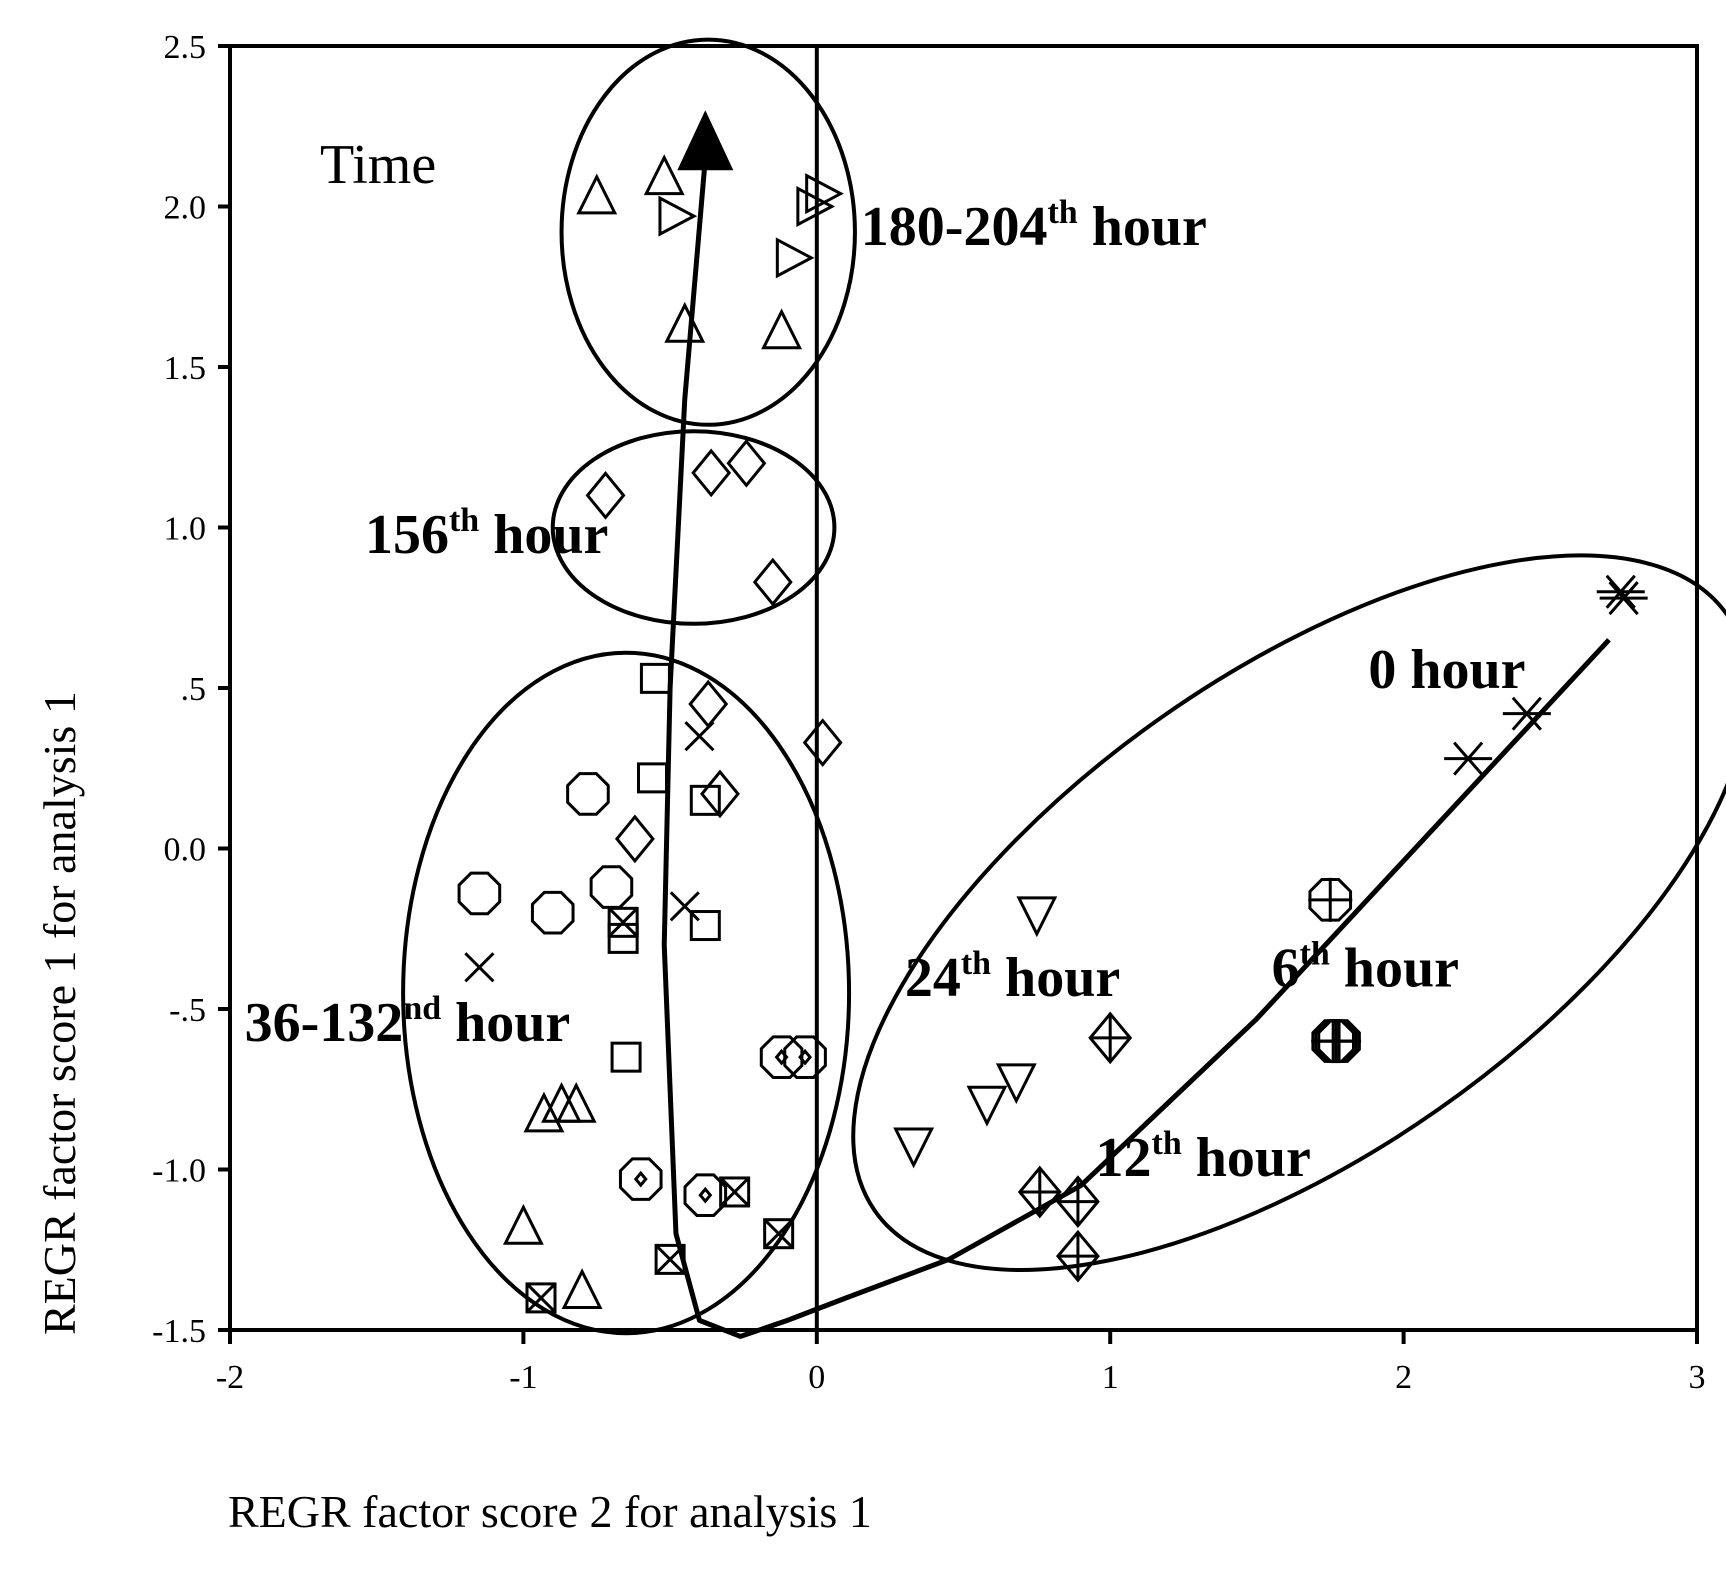 The height and width of the screenshot is (1581, 1726). What do you see at coordinates (185, 208) in the screenshot?
I see `y-tick-label: 2.0` at bounding box center [185, 208].